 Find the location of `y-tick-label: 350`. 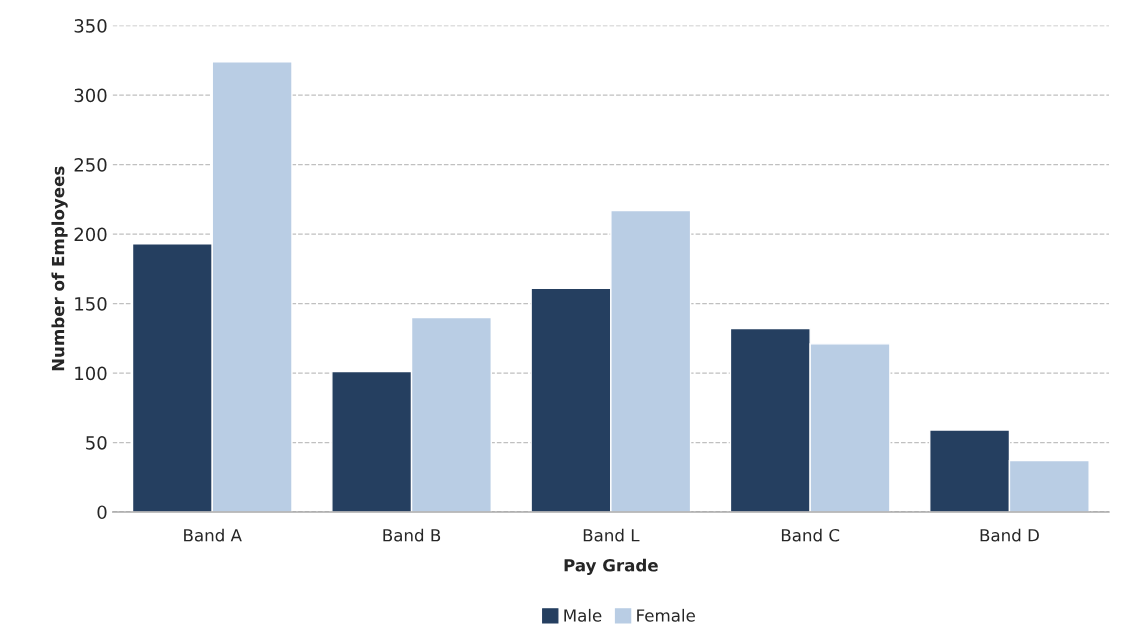

y-tick-label: 350 is located at coordinates (90, 26).